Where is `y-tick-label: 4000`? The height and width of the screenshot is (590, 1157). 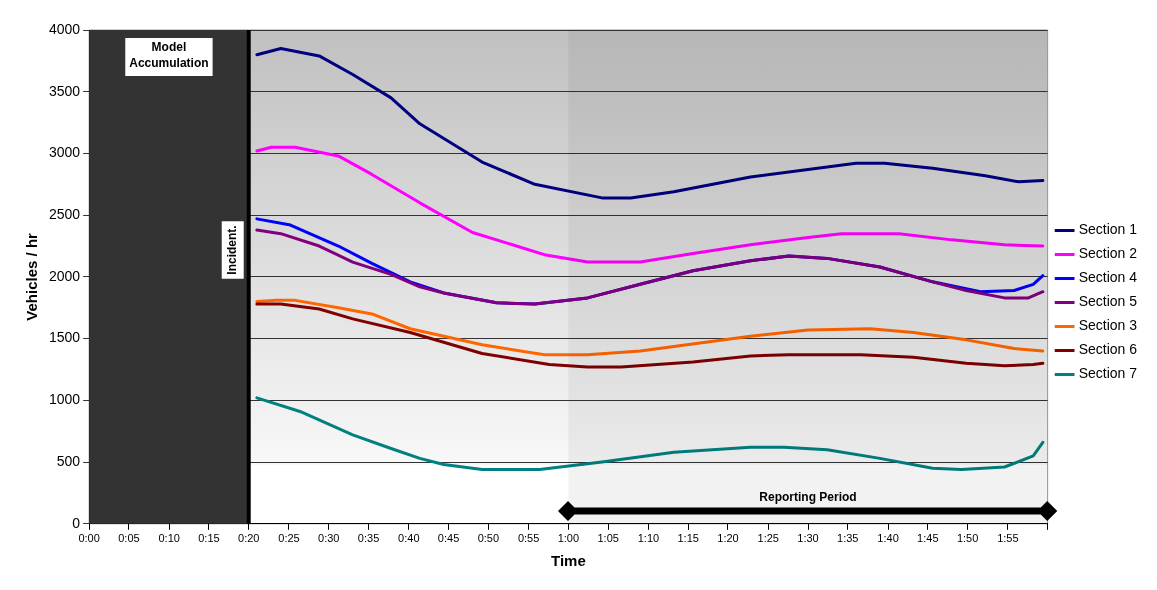 y-tick-label: 4000 is located at coordinates (64, 28).